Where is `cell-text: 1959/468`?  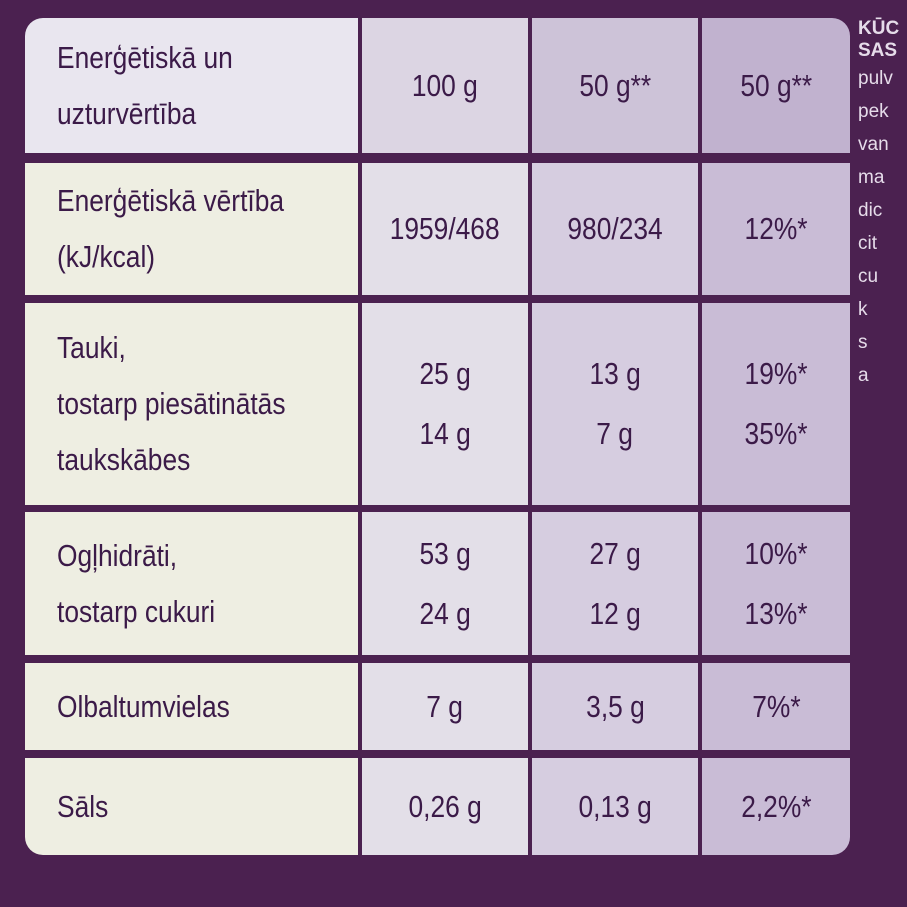
cell-text: 1959/468 is located at coordinates (445, 228).